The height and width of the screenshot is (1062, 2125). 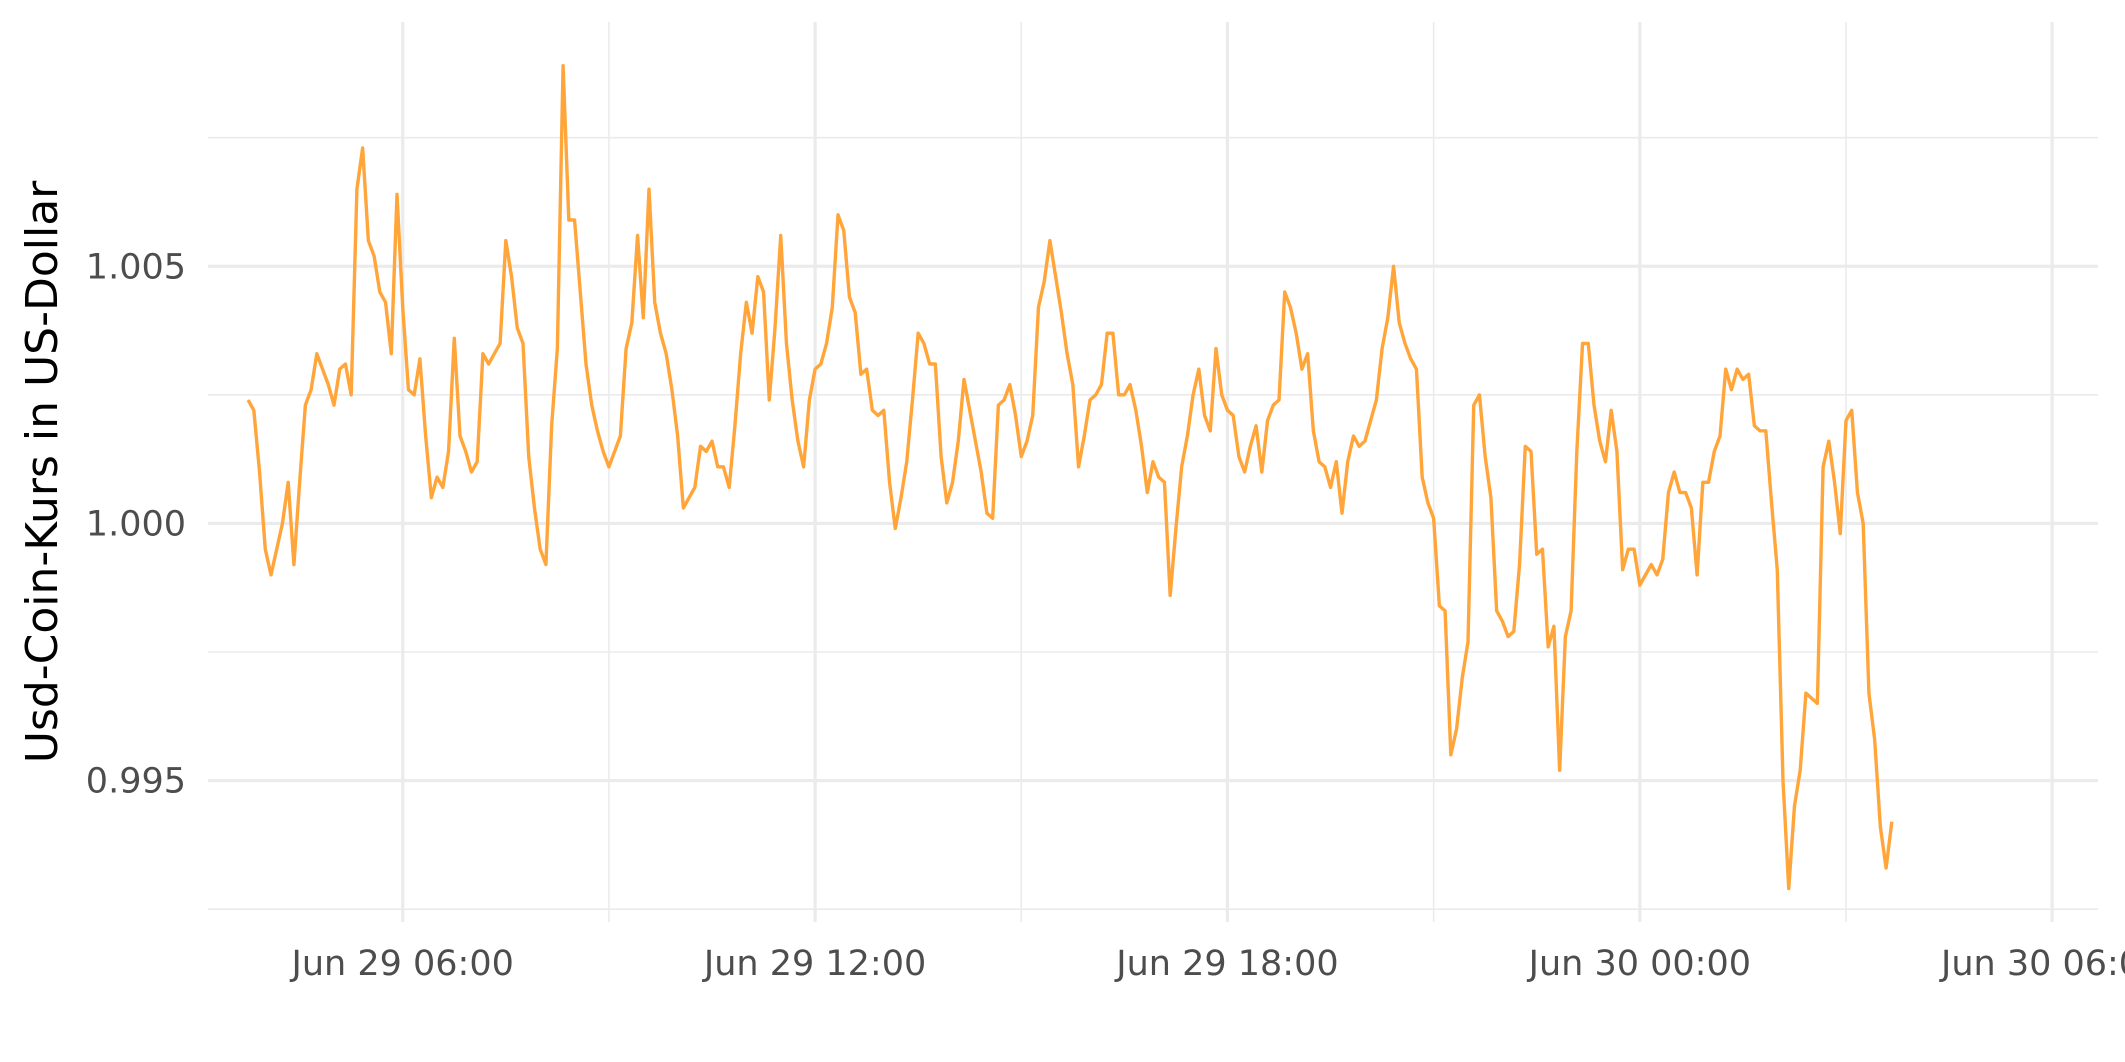 I want to click on y-tick-label: 1.005, so click(x=136, y=267).